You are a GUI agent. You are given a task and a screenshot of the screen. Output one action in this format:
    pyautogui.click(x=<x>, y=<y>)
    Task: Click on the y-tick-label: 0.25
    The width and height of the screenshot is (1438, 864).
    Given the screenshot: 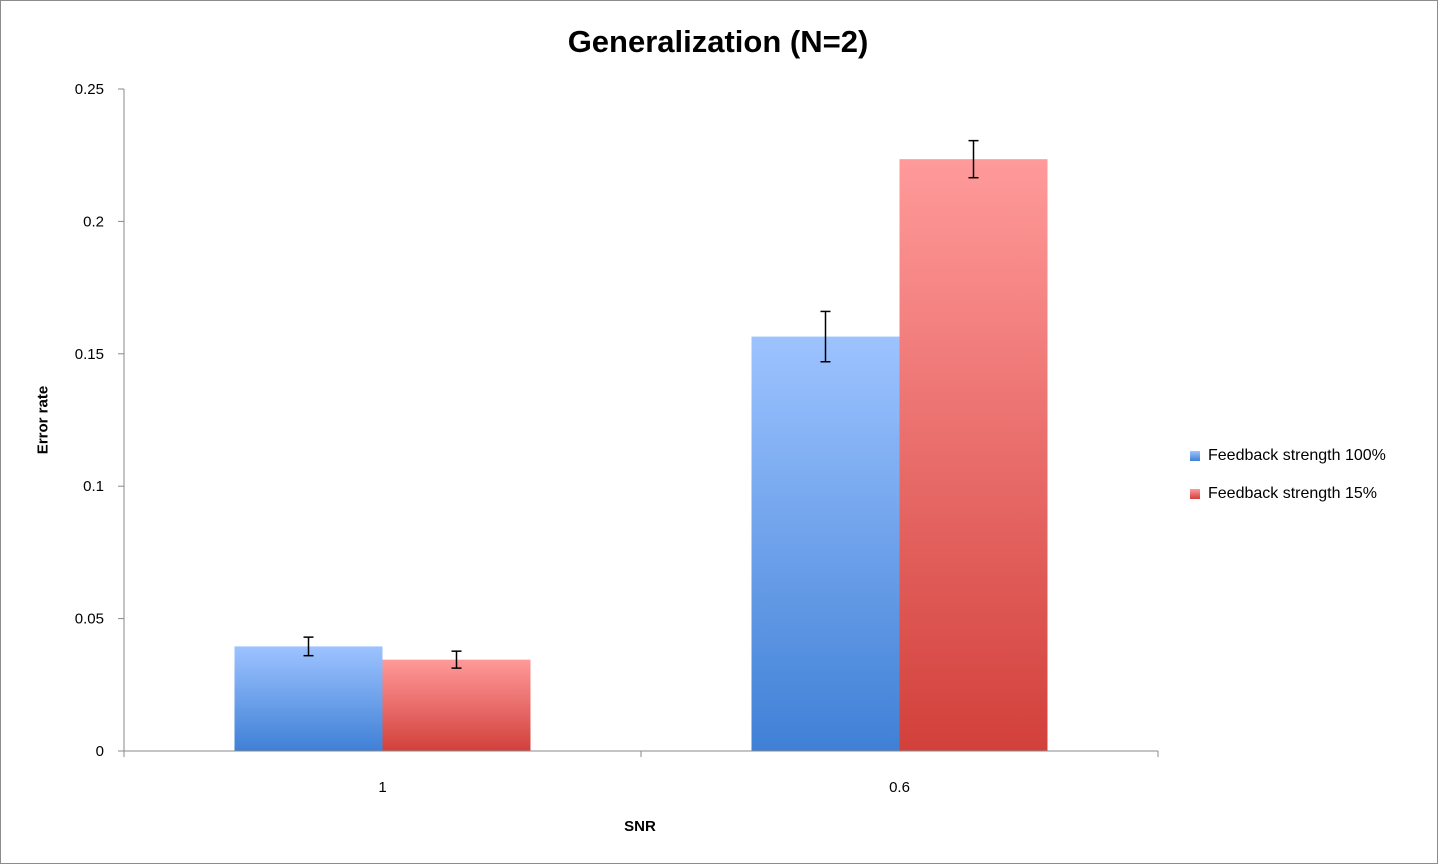 What is the action you would take?
    pyautogui.click(x=89, y=89)
    